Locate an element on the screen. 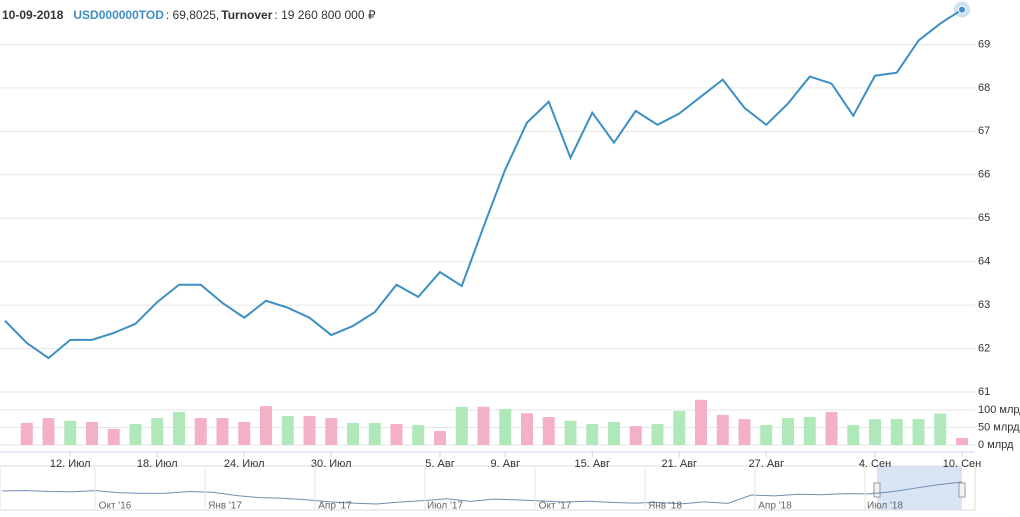  navigator-label: Июл '18 is located at coordinates (885, 506).